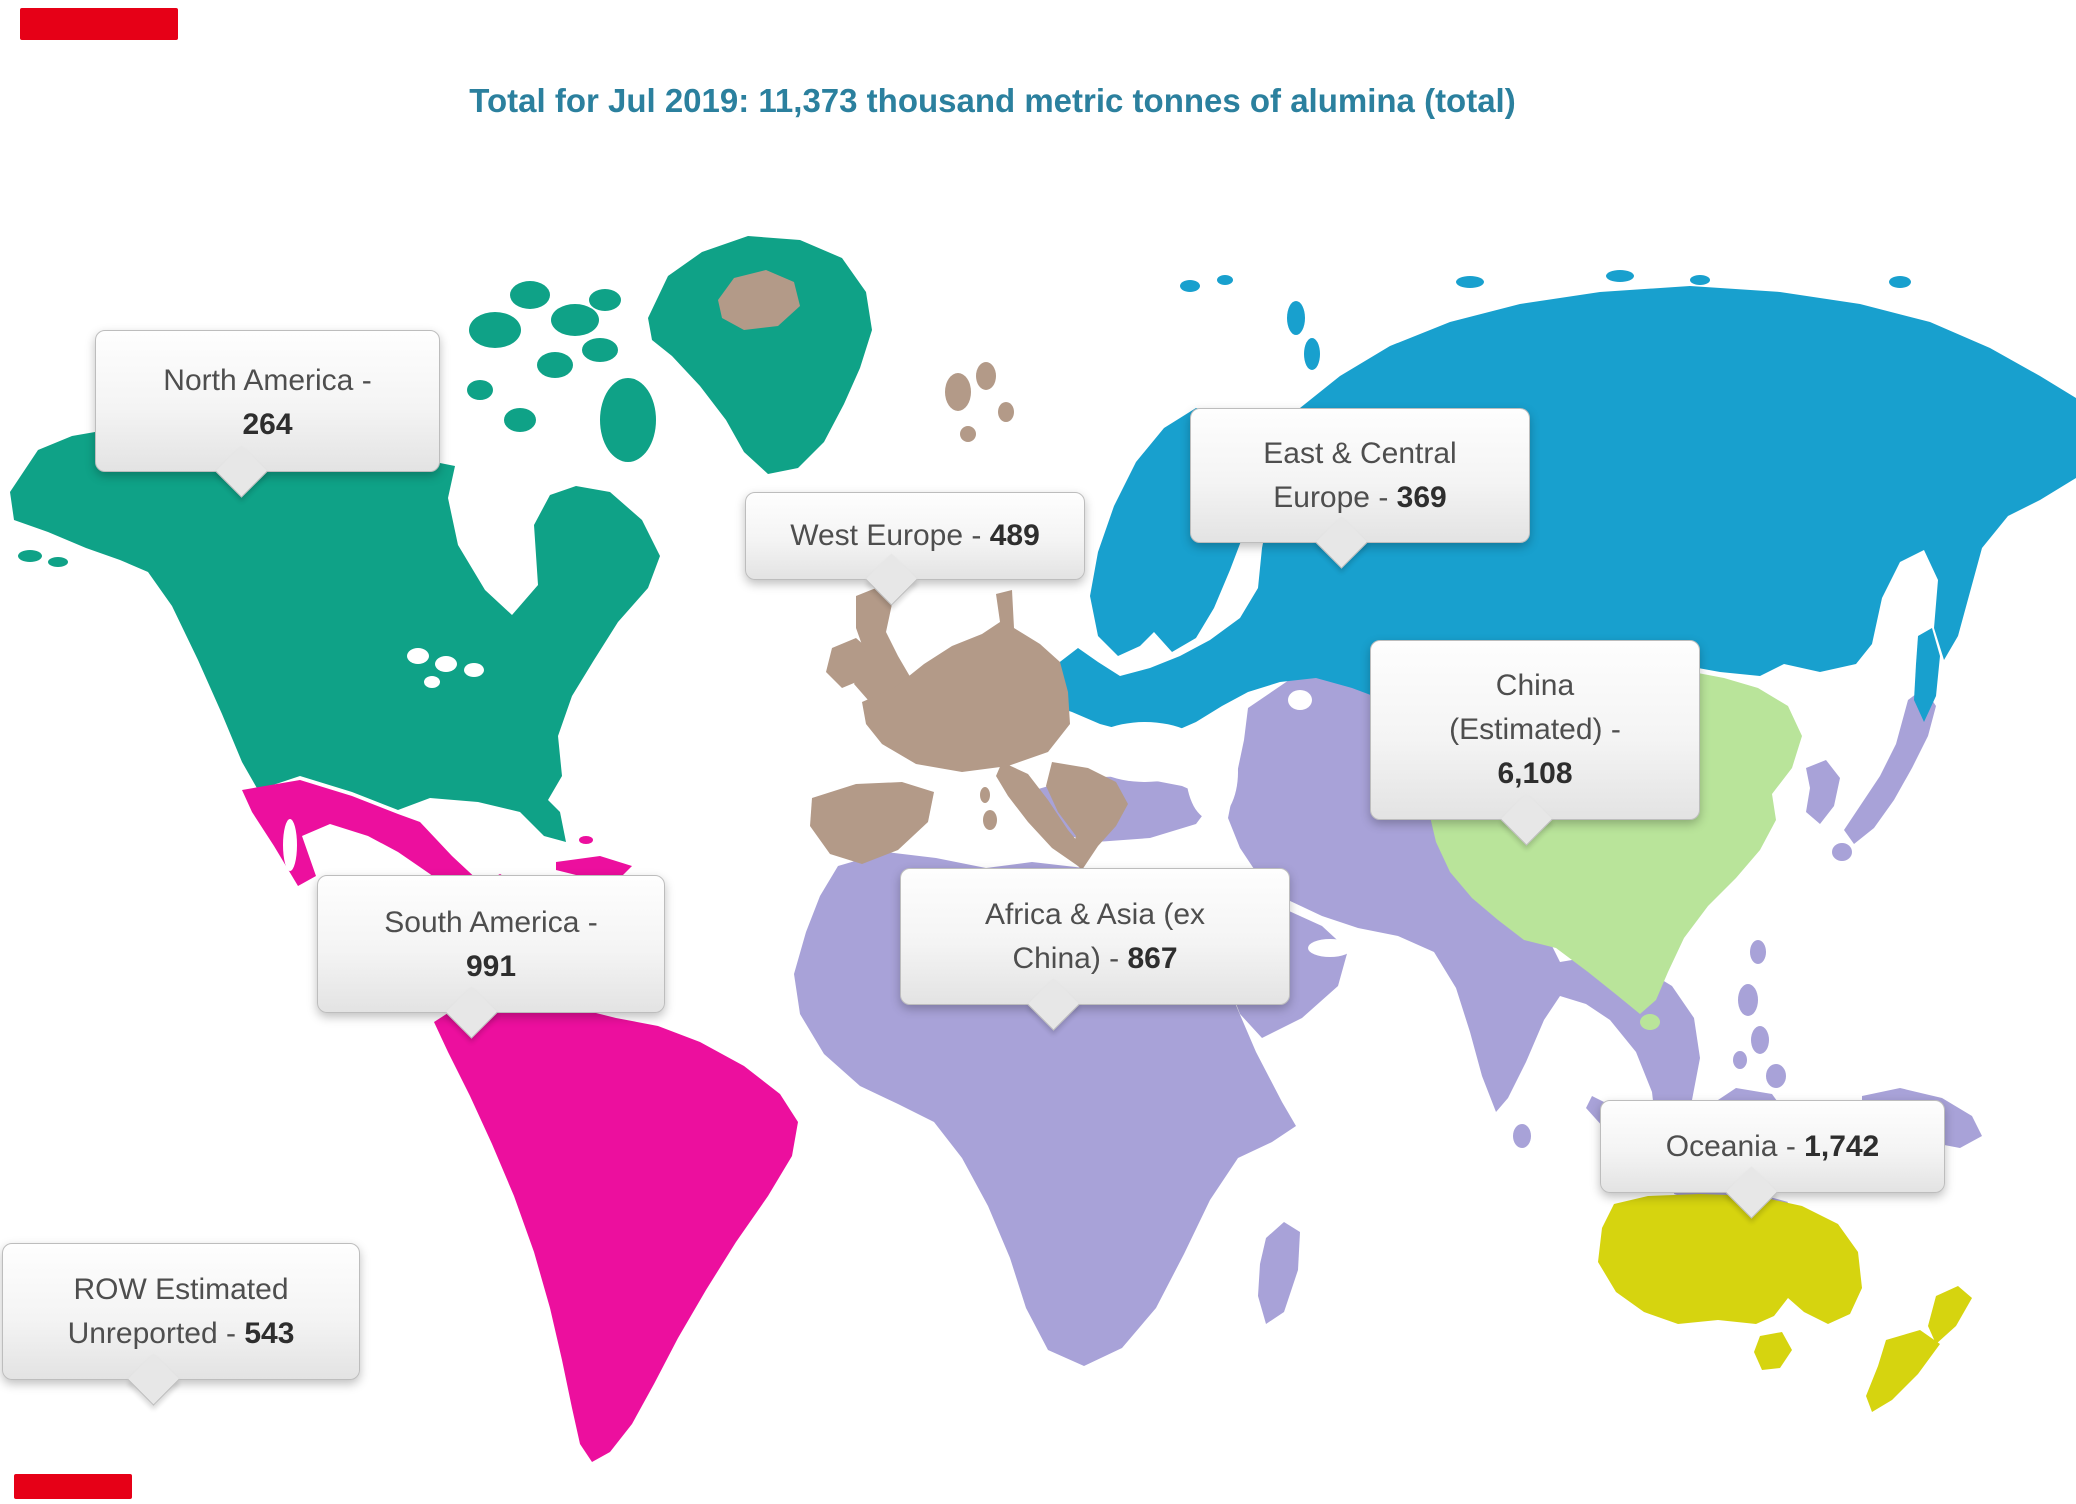 The width and height of the screenshot is (2076, 1504). I want to click on tooltip-label: Unreported -, so click(151, 1333).